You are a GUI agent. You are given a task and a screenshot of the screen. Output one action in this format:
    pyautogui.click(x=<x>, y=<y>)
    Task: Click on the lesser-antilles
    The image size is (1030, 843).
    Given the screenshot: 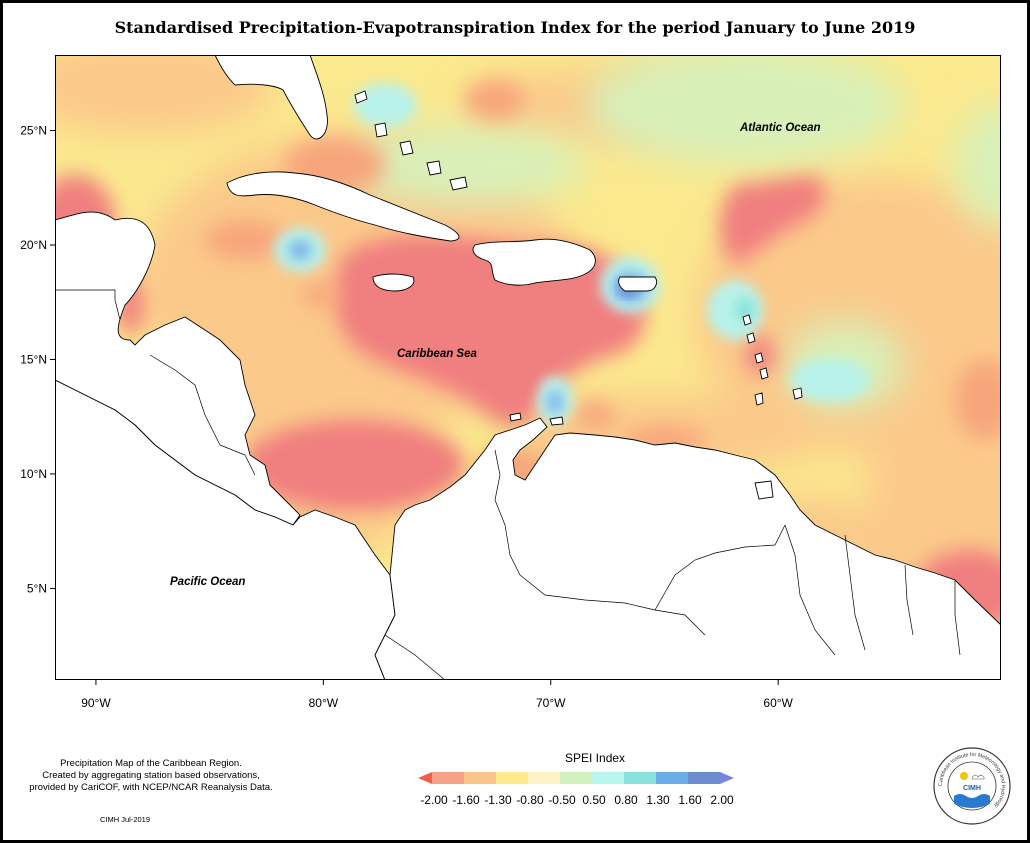 What is the action you would take?
    pyautogui.click(x=772, y=360)
    